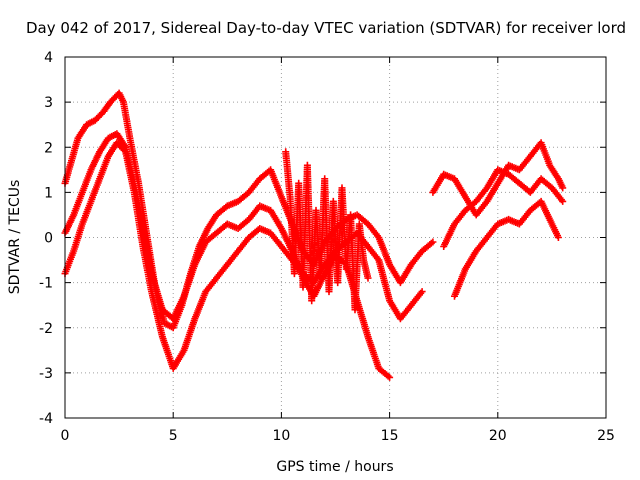  What do you see at coordinates (281, 436) in the screenshot?
I see `x-tick-label: 10` at bounding box center [281, 436].